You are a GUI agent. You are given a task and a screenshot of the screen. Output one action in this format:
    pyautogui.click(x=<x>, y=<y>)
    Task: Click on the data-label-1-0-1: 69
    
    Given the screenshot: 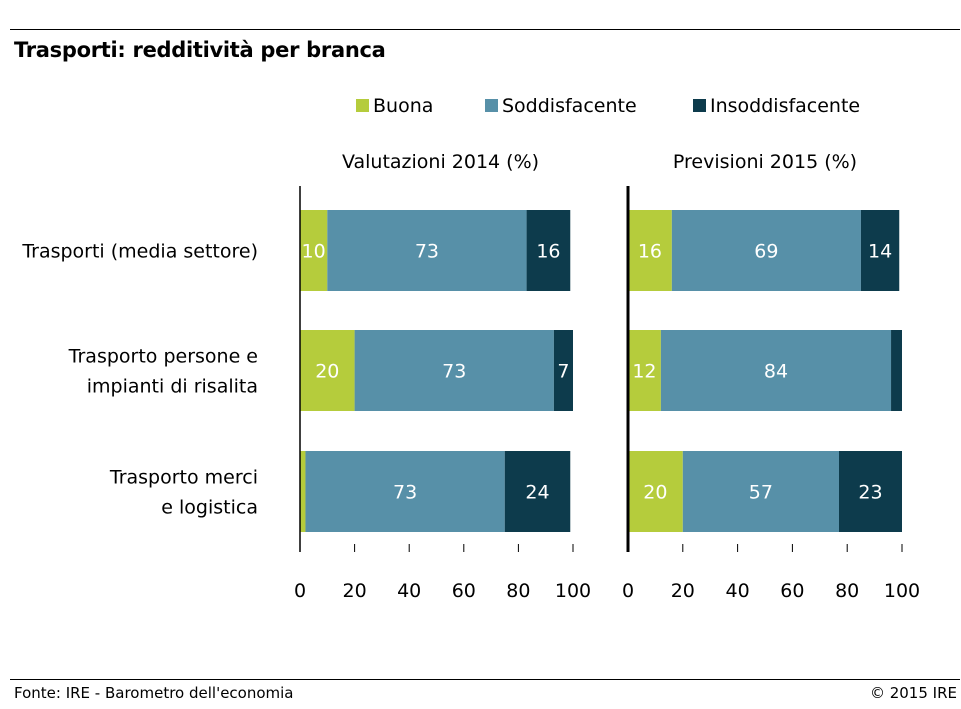 What is the action you would take?
    pyautogui.click(x=766, y=252)
    